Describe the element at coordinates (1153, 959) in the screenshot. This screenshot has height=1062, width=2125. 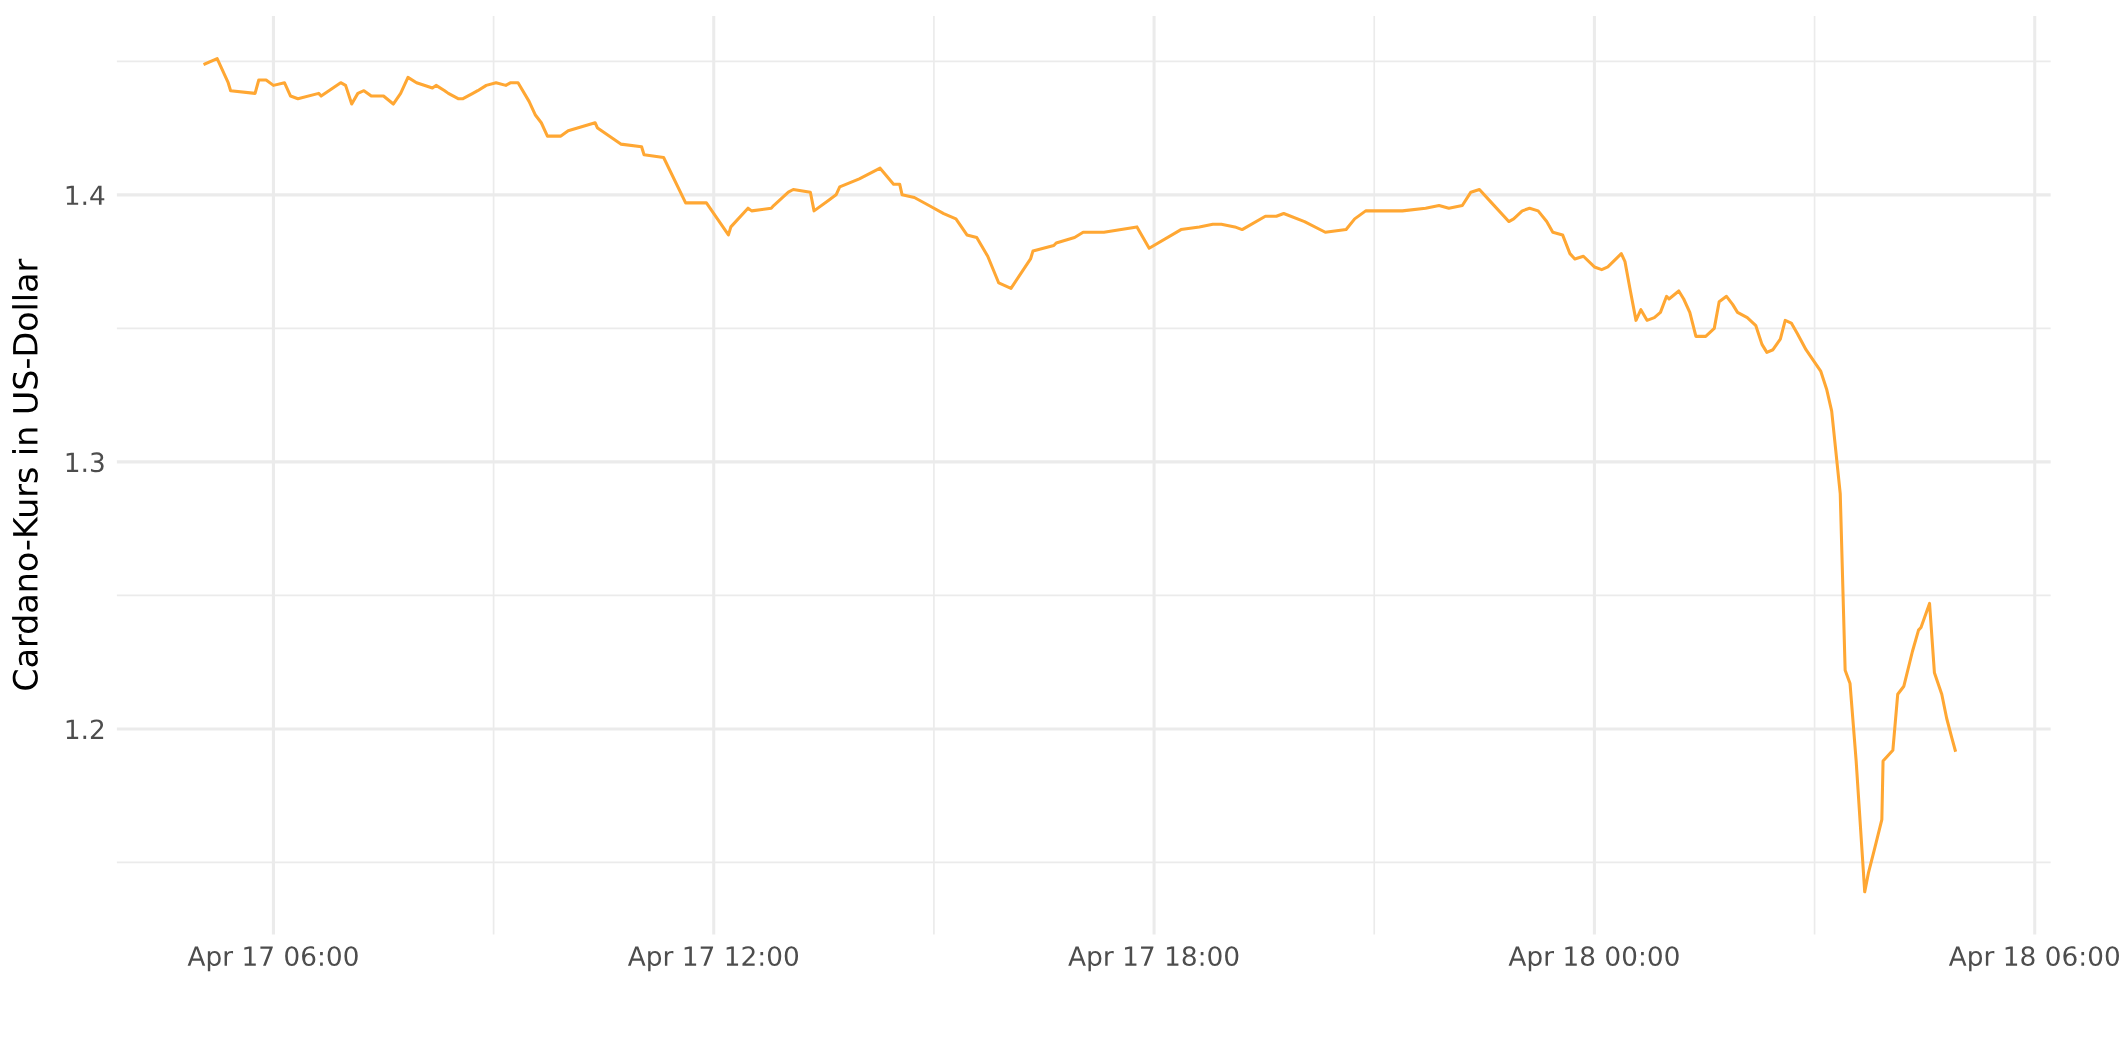
I see `x-tick-label: Apr 17 18:00` at that location.